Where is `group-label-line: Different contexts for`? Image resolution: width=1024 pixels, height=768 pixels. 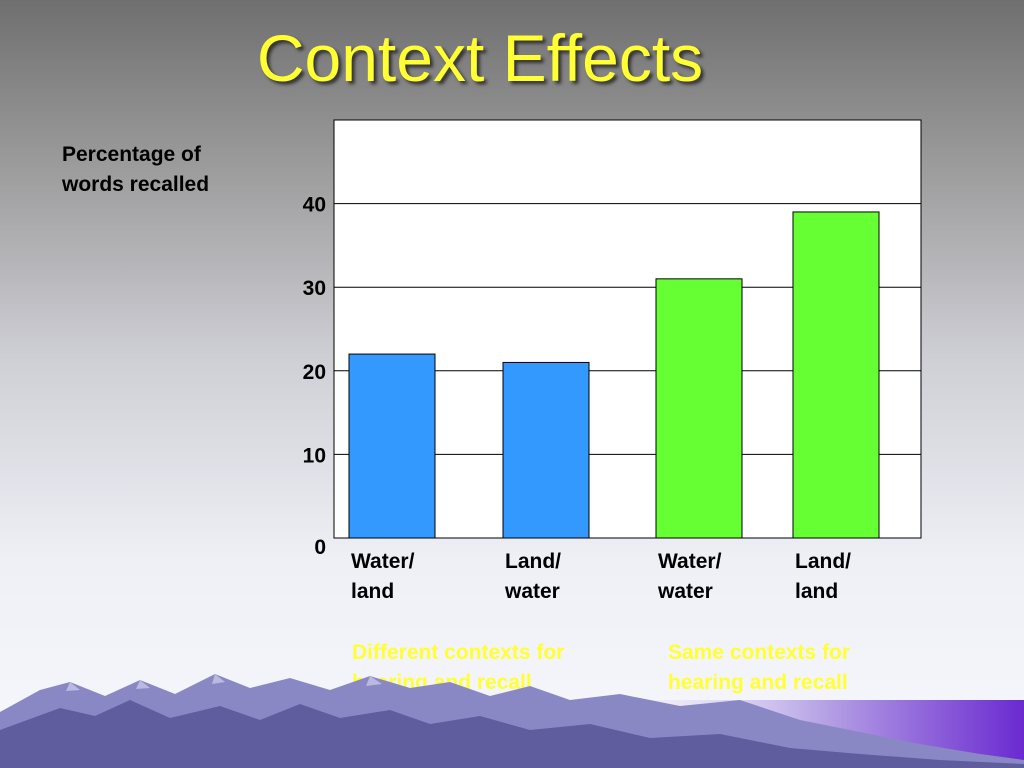 group-label-line: Different contexts for is located at coordinates (458, 652).